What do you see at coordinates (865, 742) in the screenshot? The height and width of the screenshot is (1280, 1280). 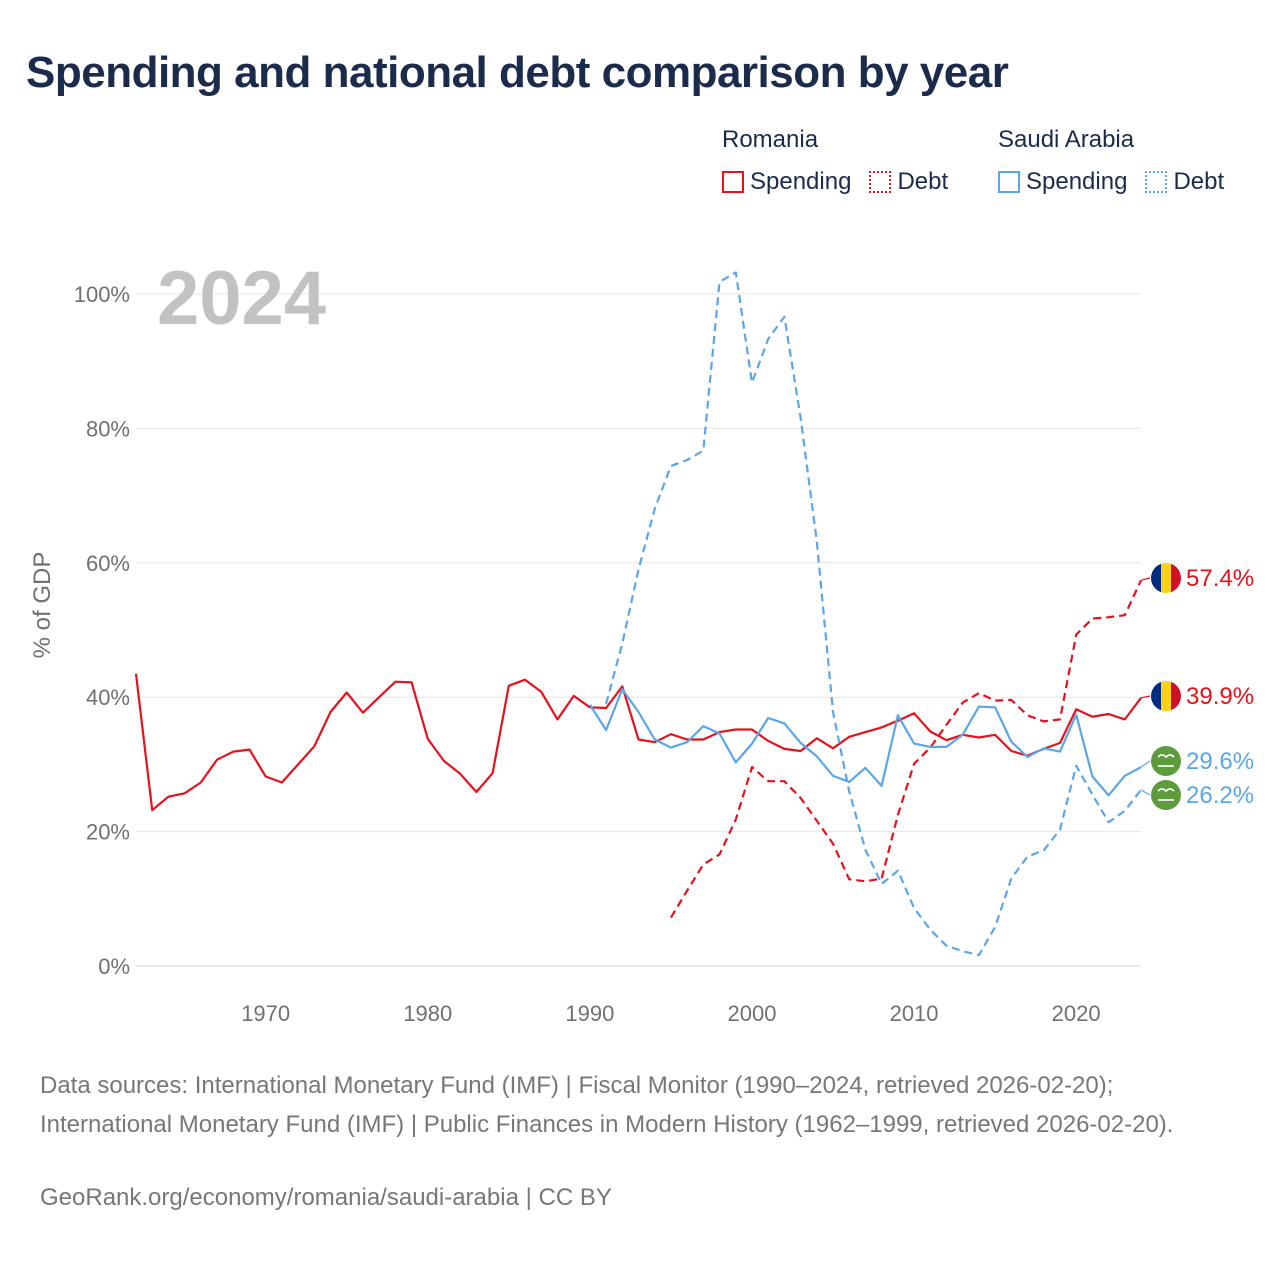 I see `series-line-saudi-arabia-spending` at bounding box center [865, 742].